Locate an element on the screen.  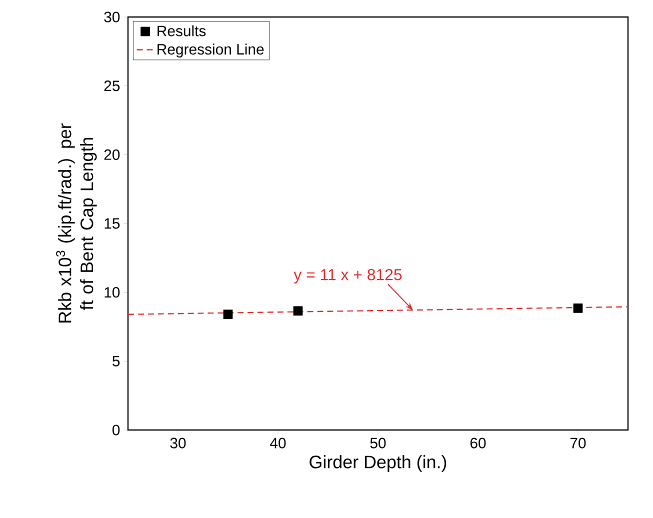
y-tick-label: 30 is located at coordinates (112, 17).